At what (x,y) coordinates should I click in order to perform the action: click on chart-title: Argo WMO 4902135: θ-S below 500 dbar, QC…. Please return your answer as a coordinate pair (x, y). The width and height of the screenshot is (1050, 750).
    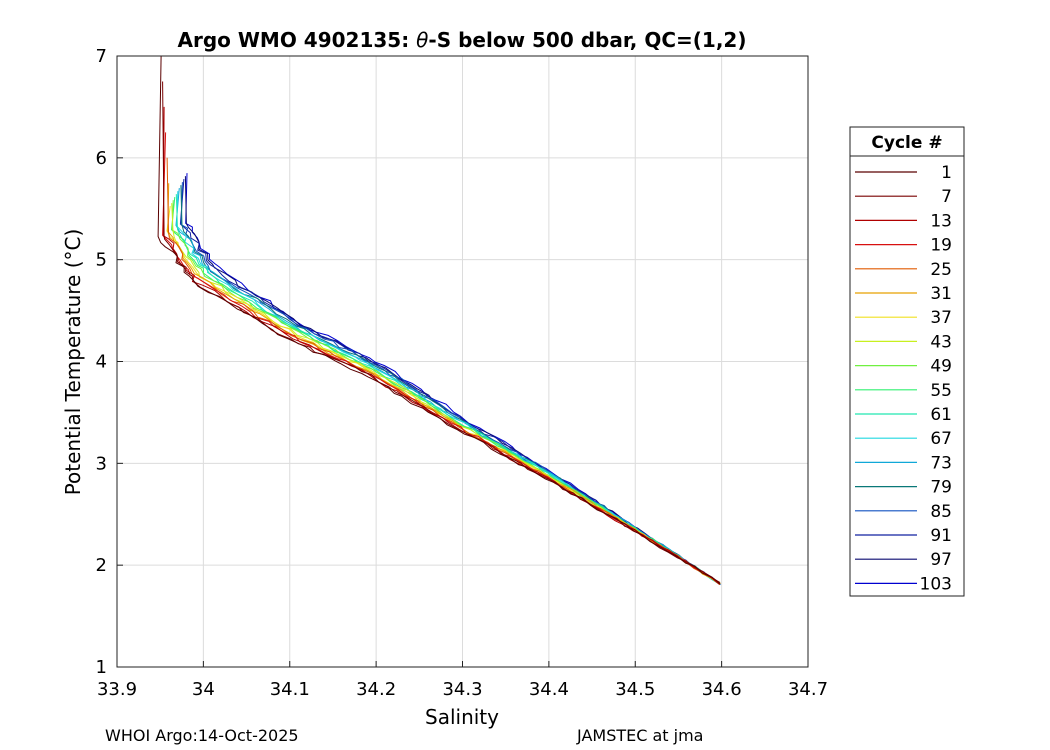
    Looking at the image, I should click on (462, 40).